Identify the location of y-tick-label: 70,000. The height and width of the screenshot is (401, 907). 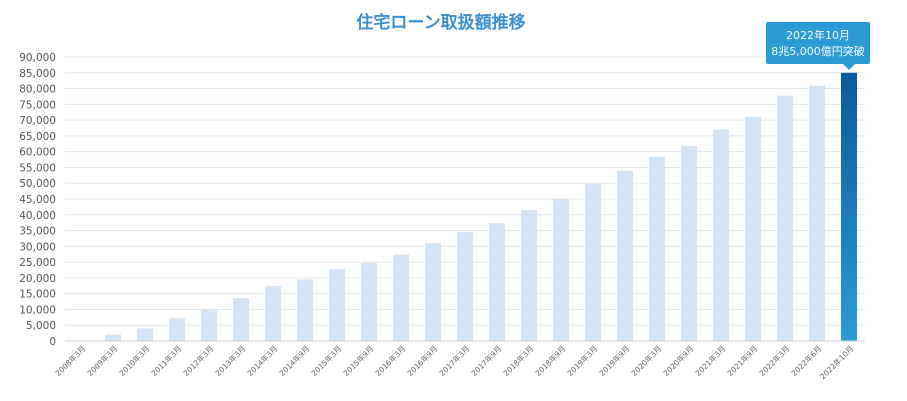
(37, 121).